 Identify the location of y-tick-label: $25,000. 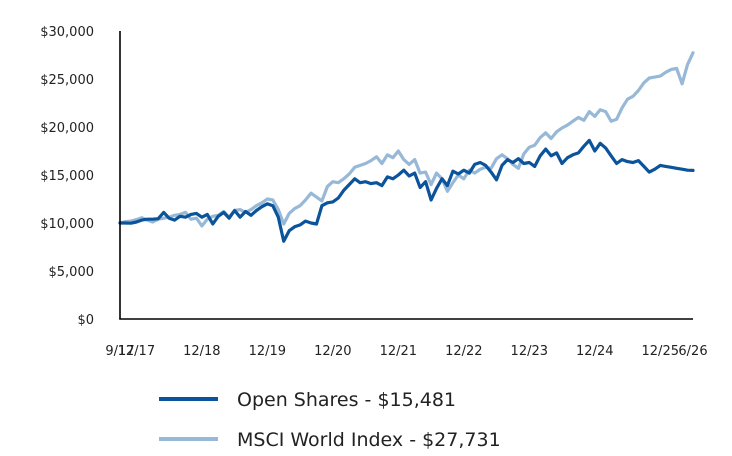
(67, 80).